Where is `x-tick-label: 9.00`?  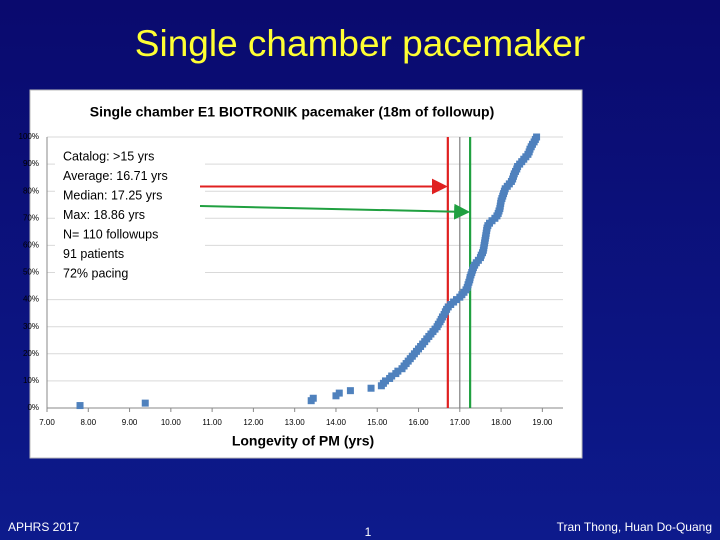
x-tick-label: 9.00 is located at coordinates (130, 422).